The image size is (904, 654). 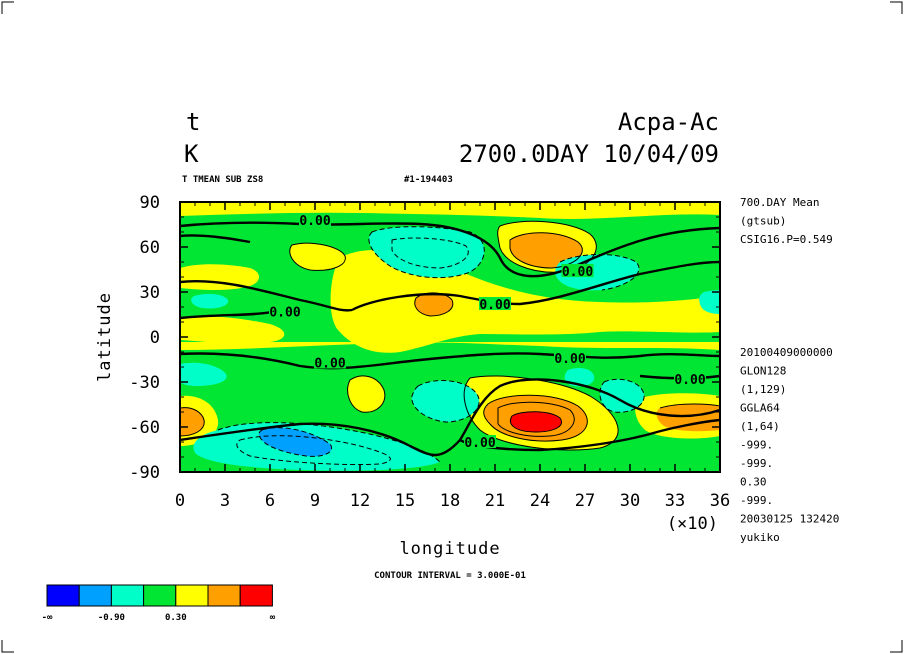 What do you see at coordinates (675, 501) in the screenshot?
I see `x-tick-label: 33` at bounding box center [675, 501].